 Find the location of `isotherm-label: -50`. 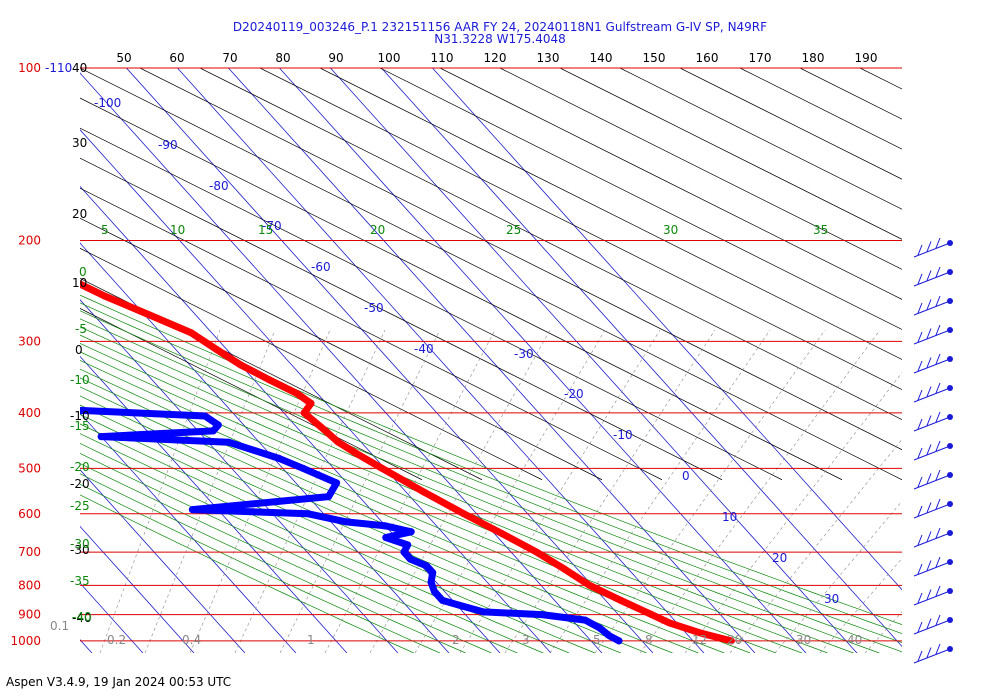

isotherm-label: -50 is located at coordinates (374, 308).